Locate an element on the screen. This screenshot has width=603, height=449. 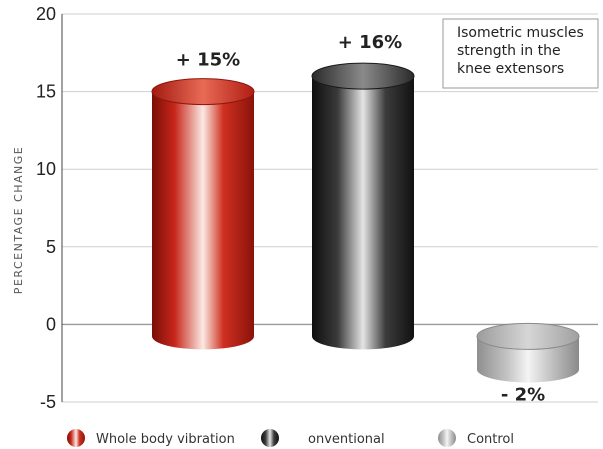
legend-label: Control is located at coordinates (490, 439).